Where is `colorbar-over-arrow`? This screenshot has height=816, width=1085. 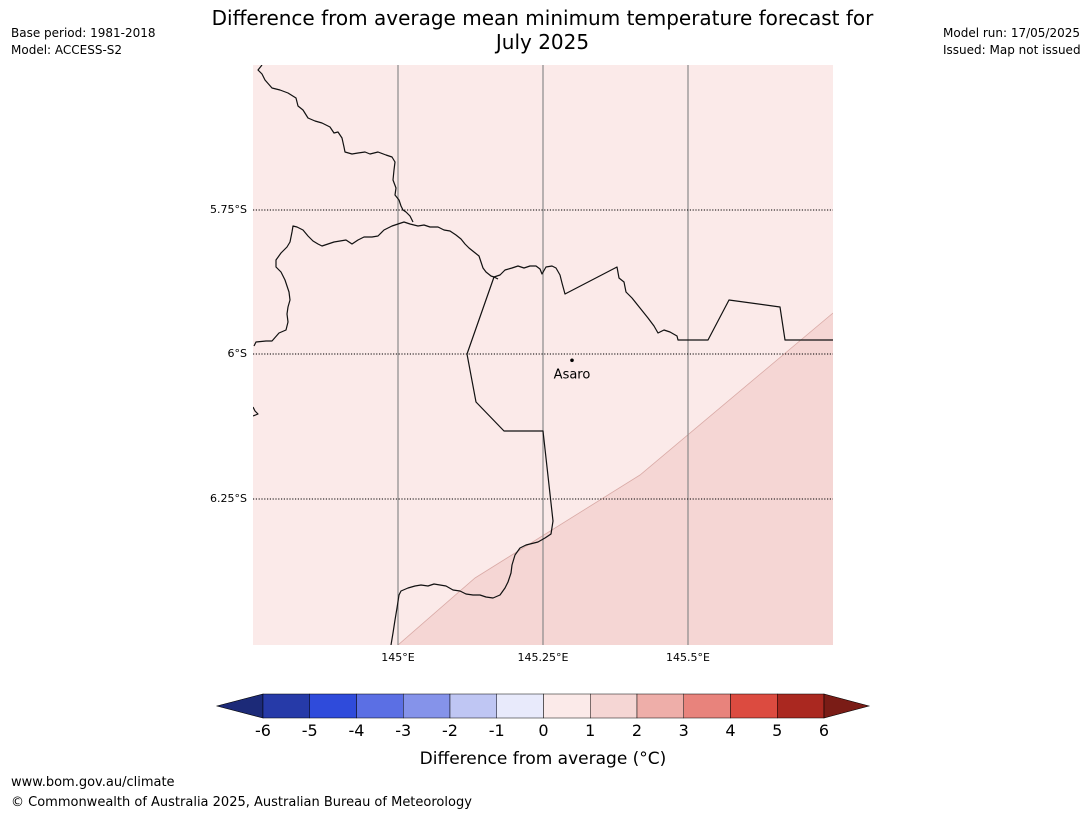
colorbar-over-arrow is located at coordinates (847, 706).